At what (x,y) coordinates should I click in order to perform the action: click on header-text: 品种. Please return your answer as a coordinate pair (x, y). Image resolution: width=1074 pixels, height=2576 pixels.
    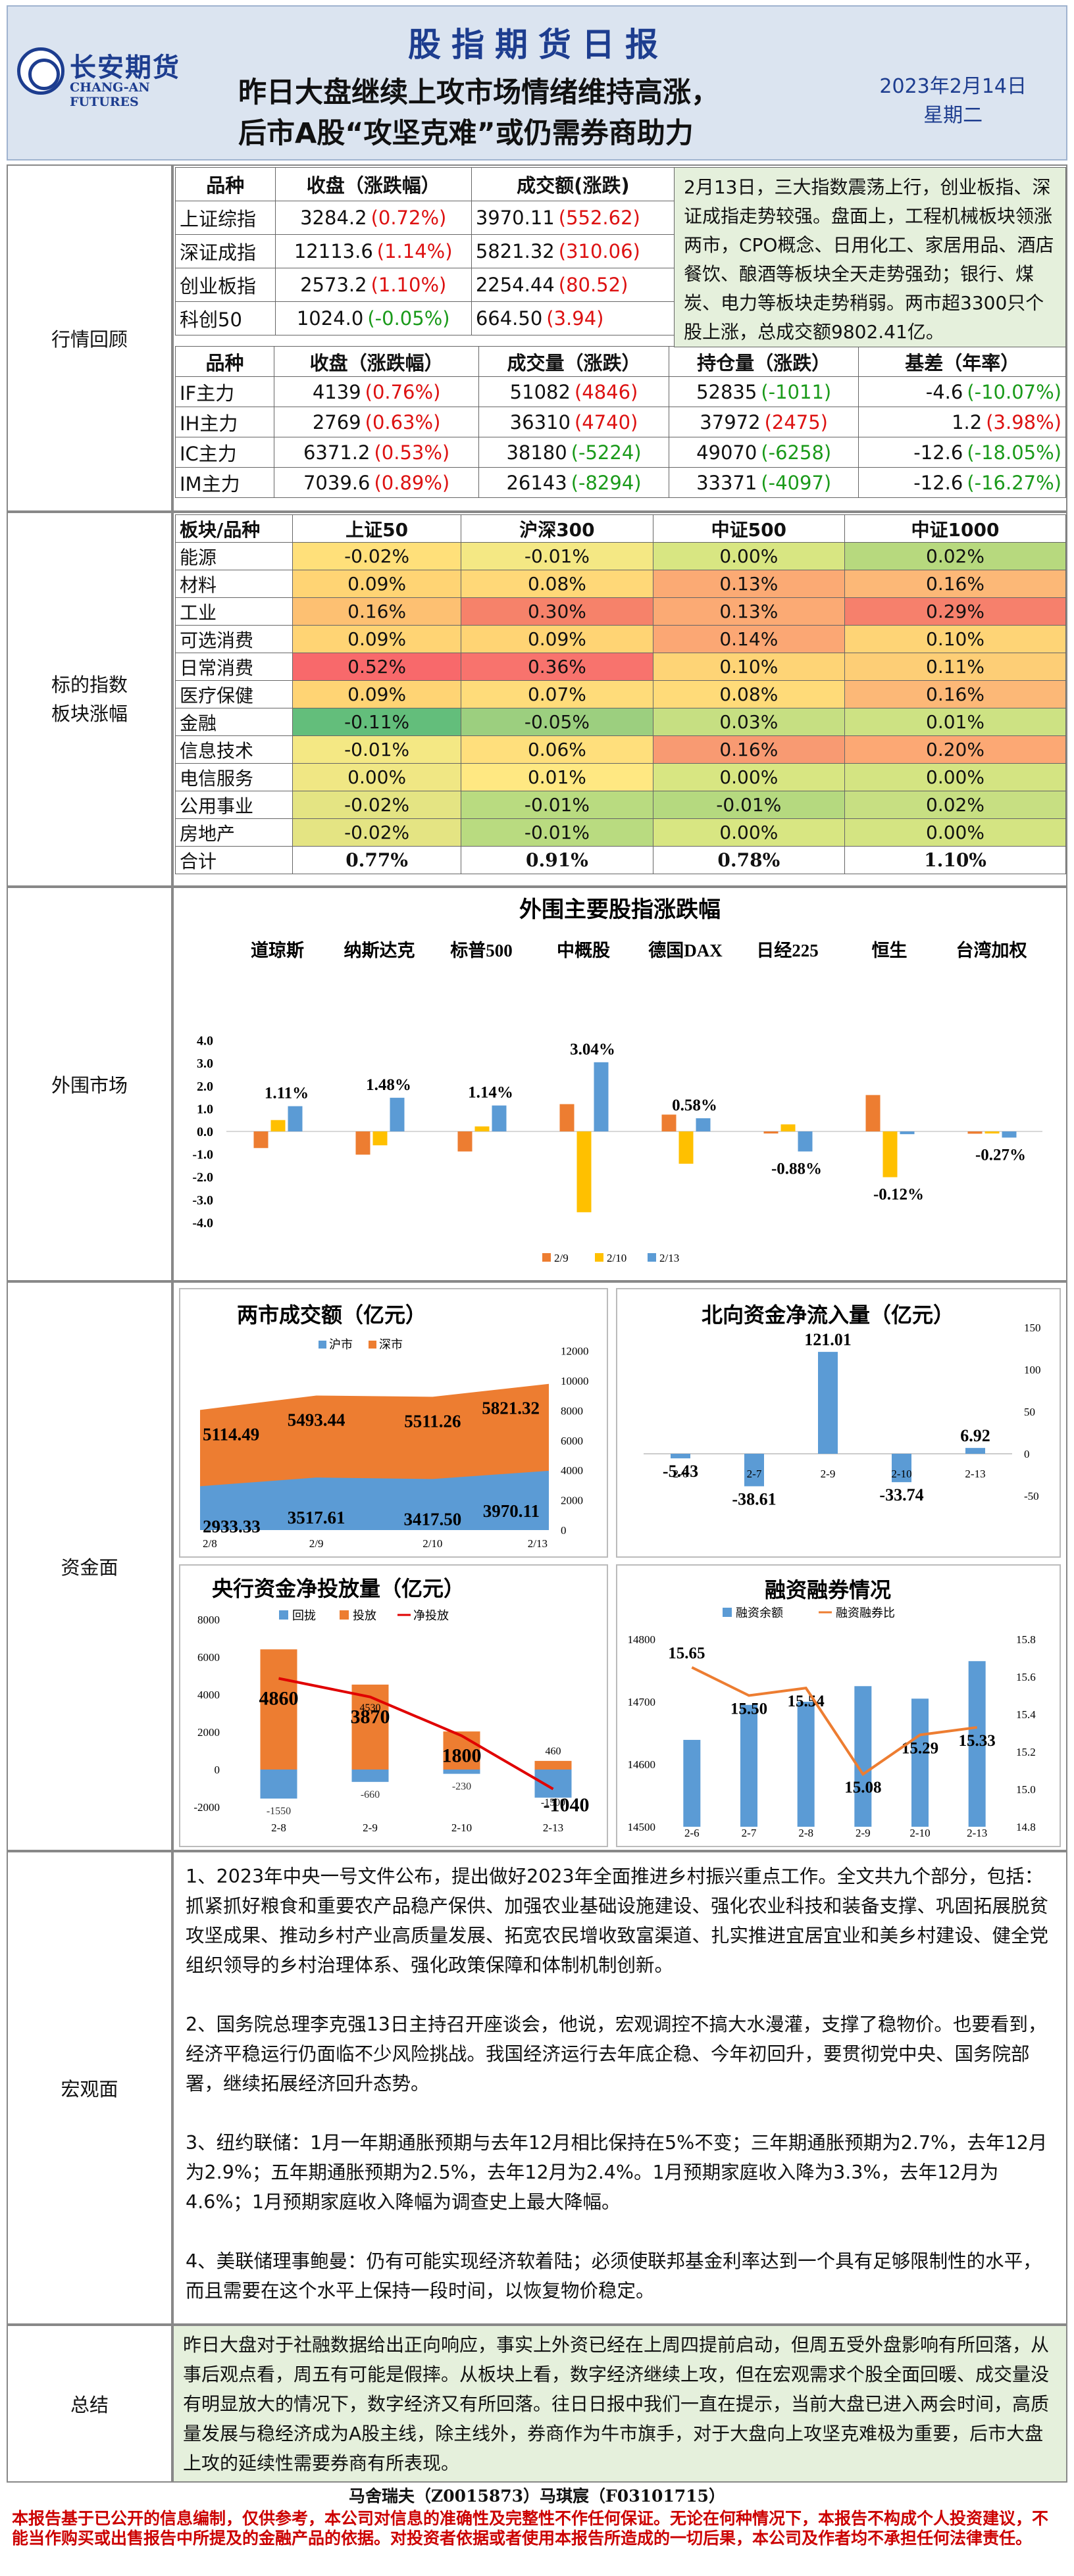
    Looking at the image, I should click on (224, 362).